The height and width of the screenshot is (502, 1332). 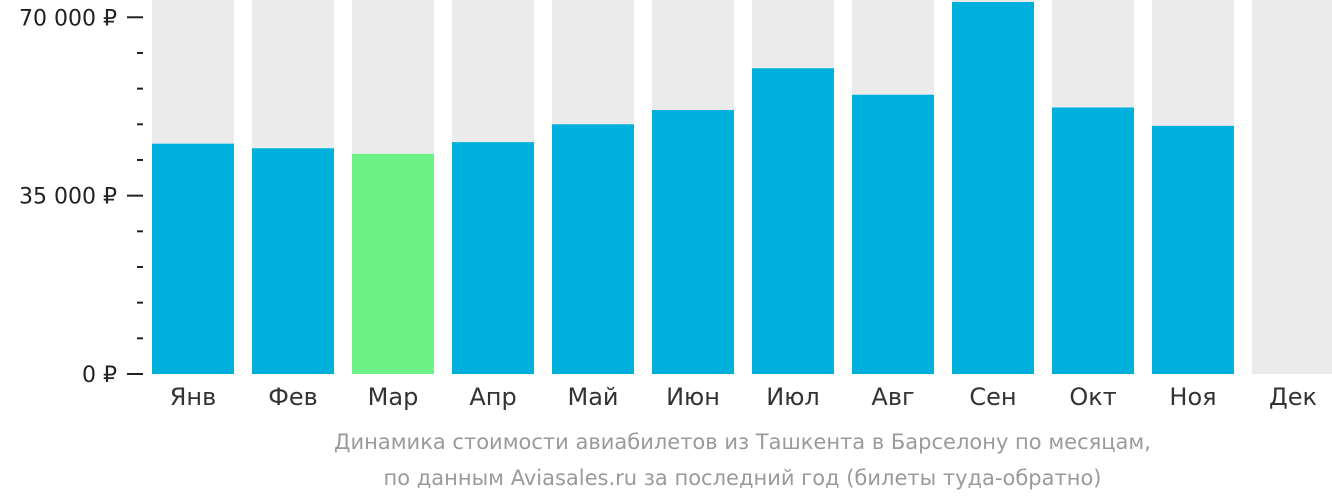 What do you see at coordinates (393, 397) in the screenshot?
I see `x-tick-label: Мар` at bounding box center [393, 397].